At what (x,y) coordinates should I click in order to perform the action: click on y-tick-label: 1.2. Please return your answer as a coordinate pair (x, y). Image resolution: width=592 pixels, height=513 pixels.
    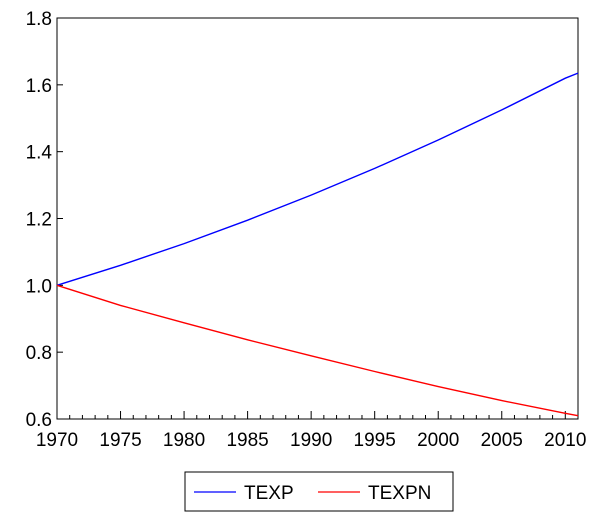
    Looking at the image, I should click on (39, 220).